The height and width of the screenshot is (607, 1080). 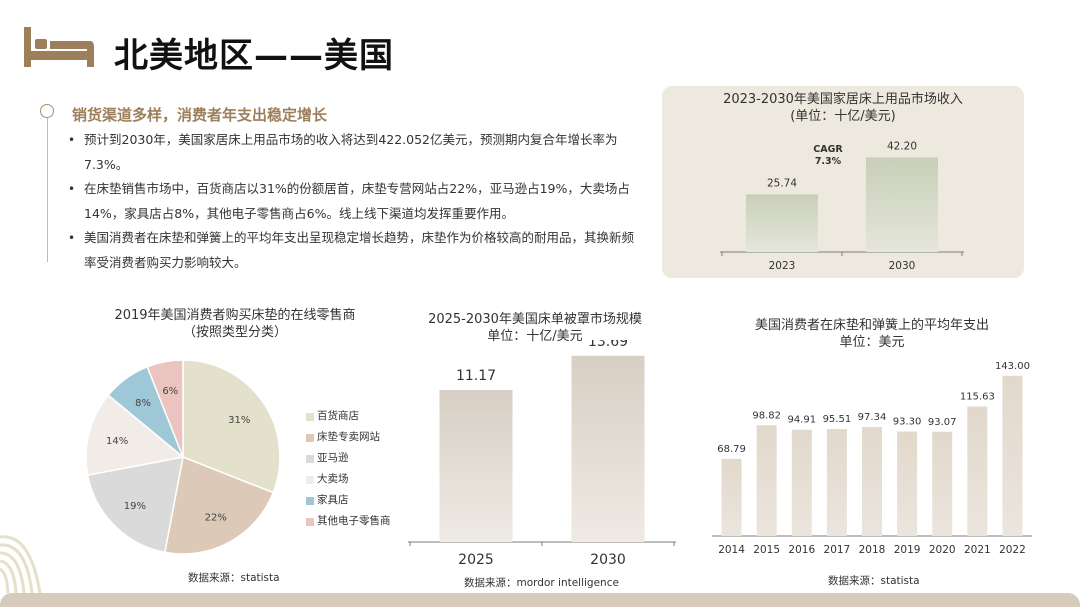 I want to click on pie-chart-source: 数据来源：statista, so click(x=234, y=578).